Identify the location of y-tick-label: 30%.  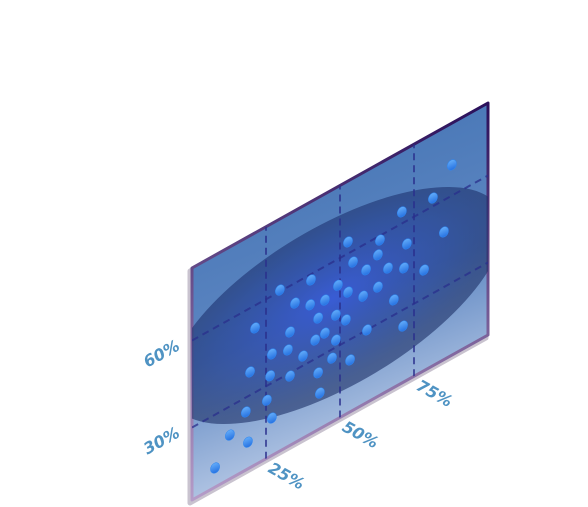
(161, 440).